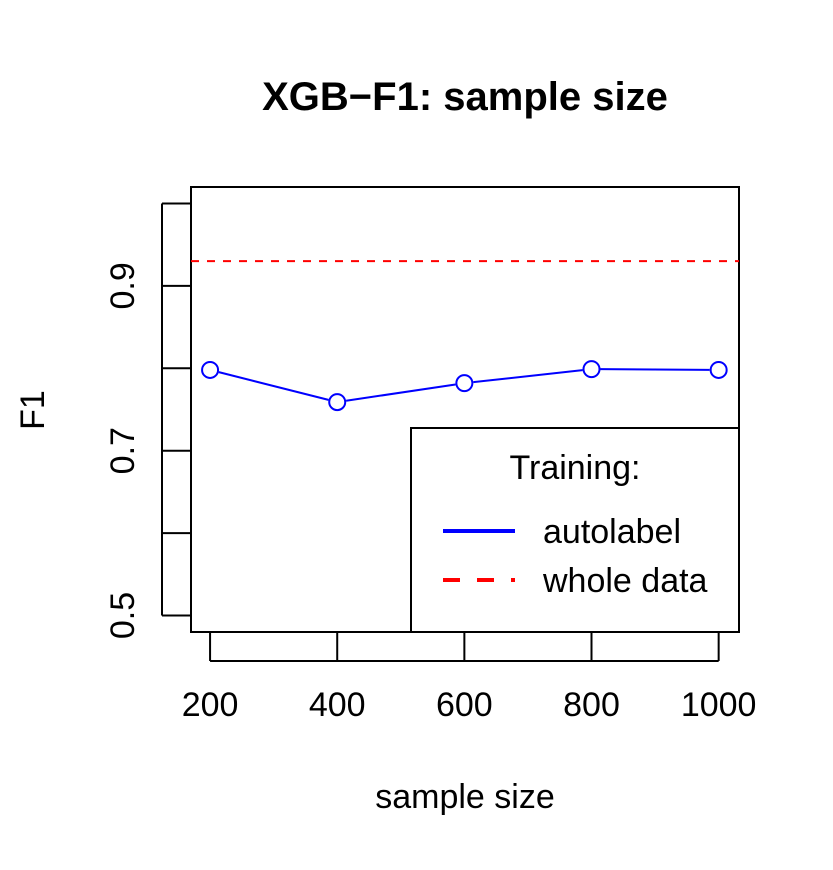 The height and width of the screenshot is (870, 833). What do you see at coordinates (210, 705) in the screenshot?
I see `x-tick-label: 200` at bounding box center [210, 705].